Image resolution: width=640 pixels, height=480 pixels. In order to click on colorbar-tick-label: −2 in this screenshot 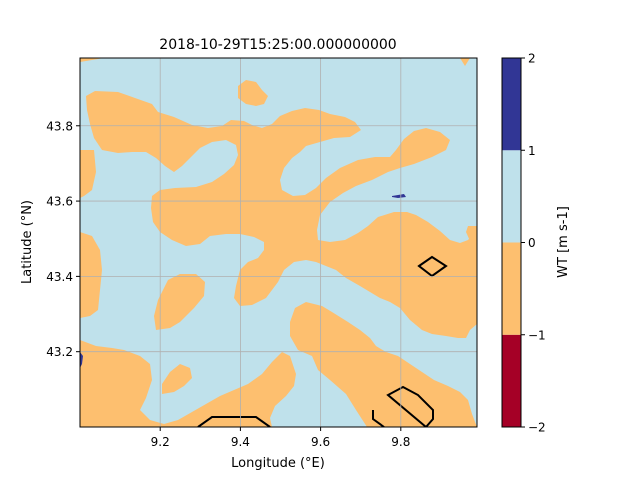, I will do `click(537, 428)`.